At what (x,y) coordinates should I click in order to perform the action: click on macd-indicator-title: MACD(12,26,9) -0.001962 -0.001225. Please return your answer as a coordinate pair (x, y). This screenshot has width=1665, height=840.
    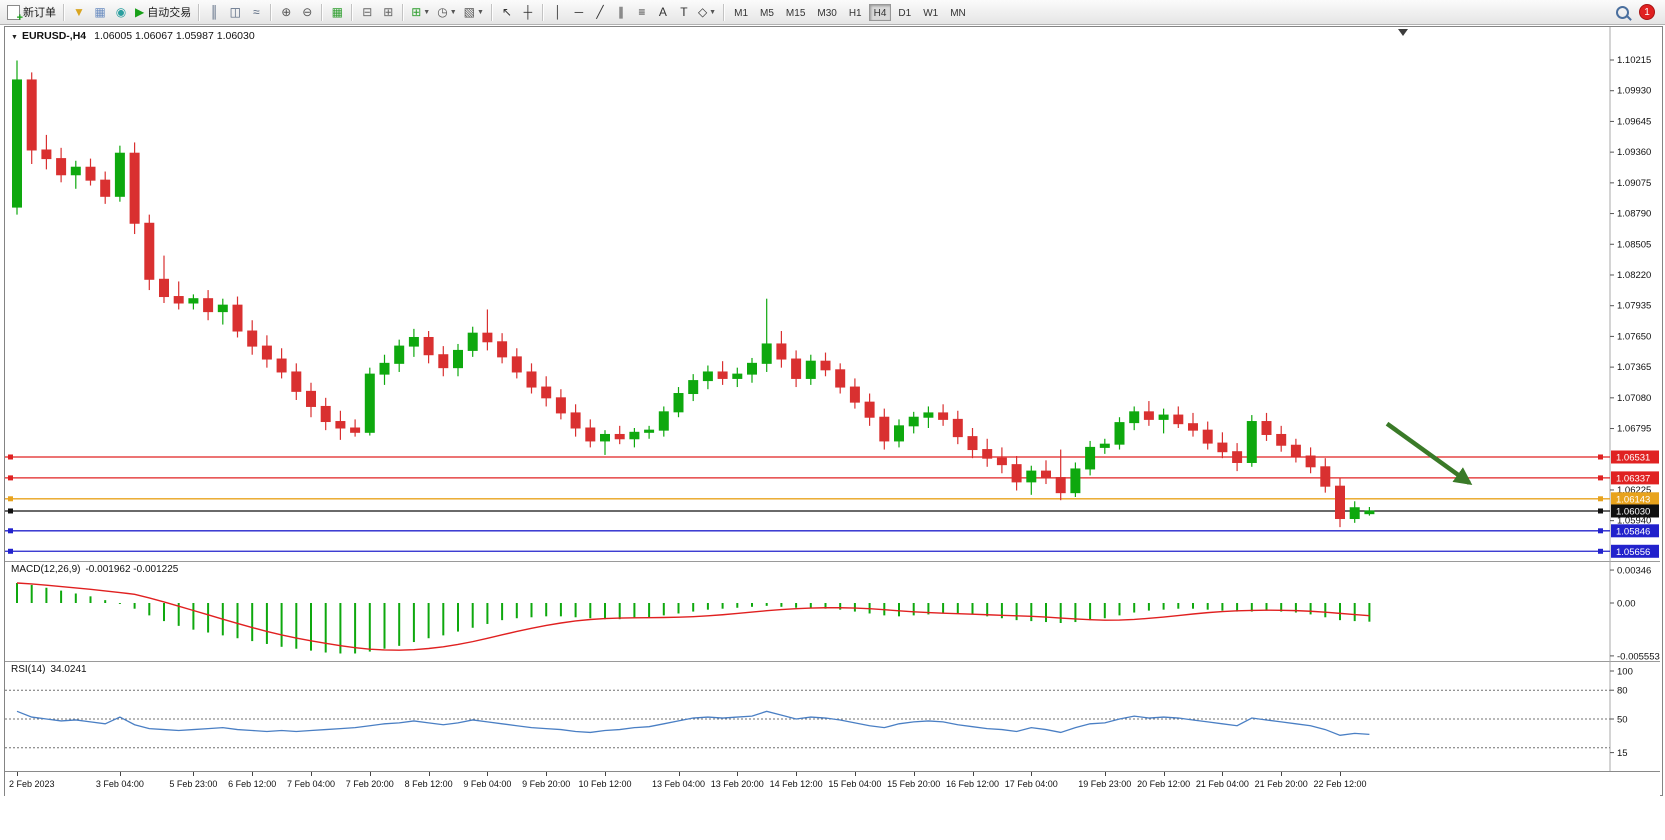
    Looking at the image, I should click on (94, 569).